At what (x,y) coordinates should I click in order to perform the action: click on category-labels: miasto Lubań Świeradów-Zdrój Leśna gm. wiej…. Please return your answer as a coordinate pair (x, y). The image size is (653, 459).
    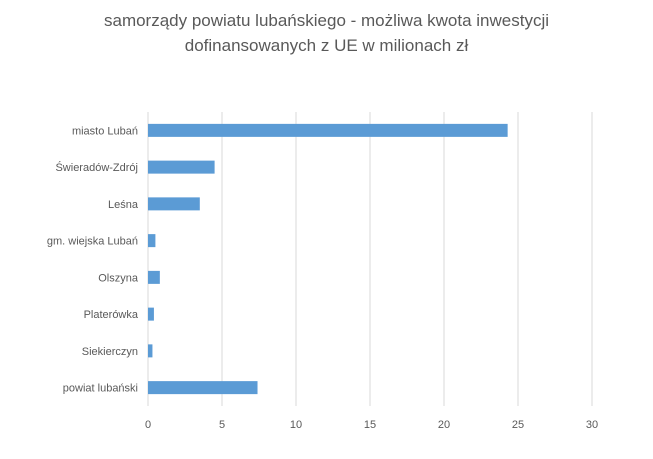
    Looking at the image, I should click on (93, 259).